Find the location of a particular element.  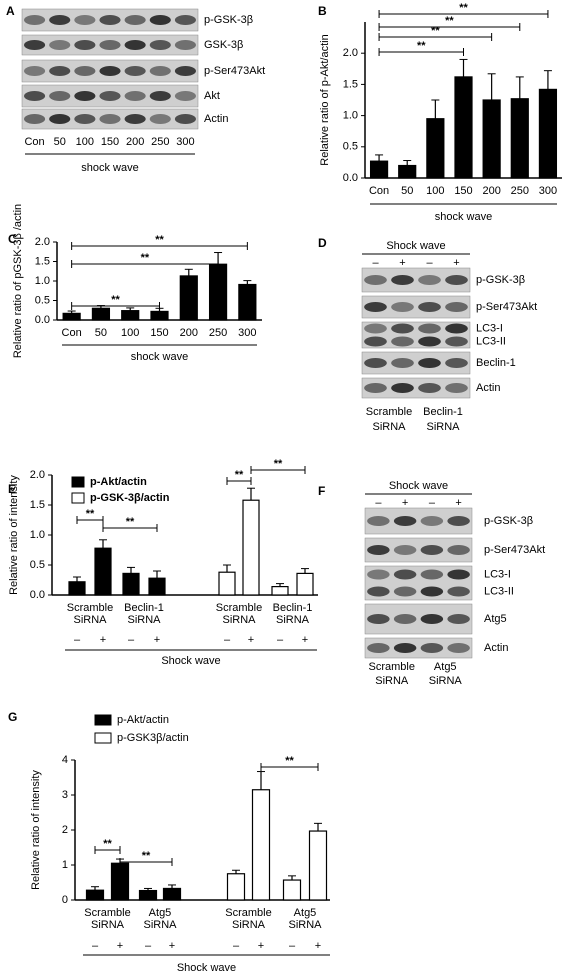

group-label: Atg5 is located at coordinates (160, 913).